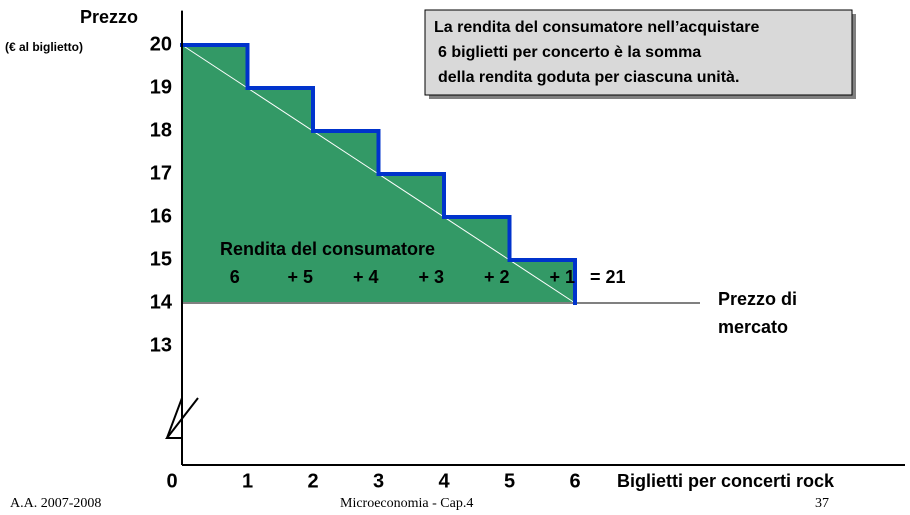 The height and width of the screenshot is (515, 910). I want to click on surplus-label: + 3, so click(431, 277).